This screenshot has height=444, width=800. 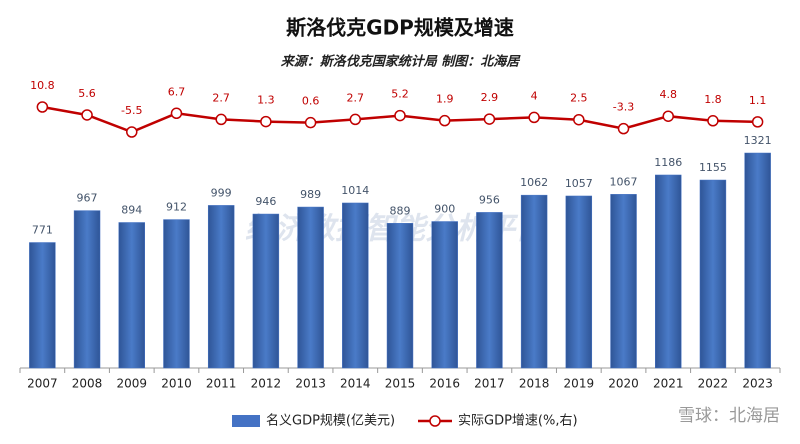 I want to click on bar-label: 1067, so click(x=624, y=181).